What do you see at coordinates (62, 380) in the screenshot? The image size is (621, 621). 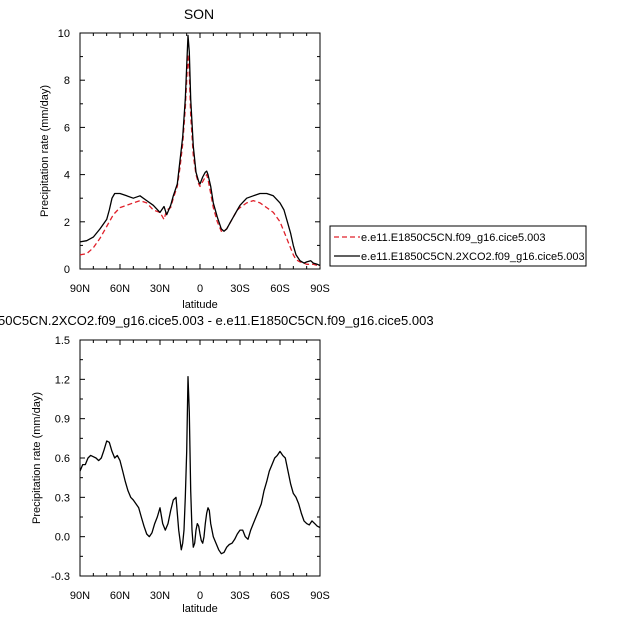 I see `y-tick-label: 1.2` at bounding box center [62, 380].